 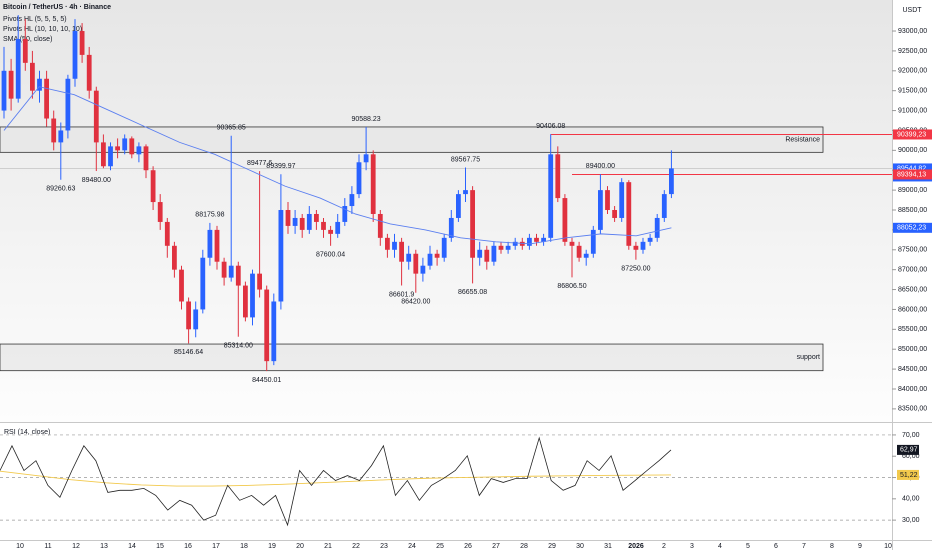 I want to click on x-tick-label: 18, so click(x=244, y=546).